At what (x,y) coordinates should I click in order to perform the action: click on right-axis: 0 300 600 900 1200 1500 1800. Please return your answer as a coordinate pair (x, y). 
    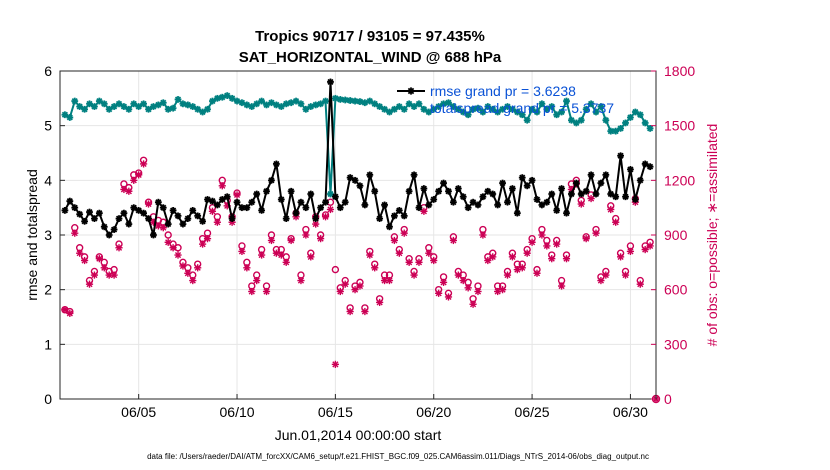
    Looking at the image, I should click on (673, 235).